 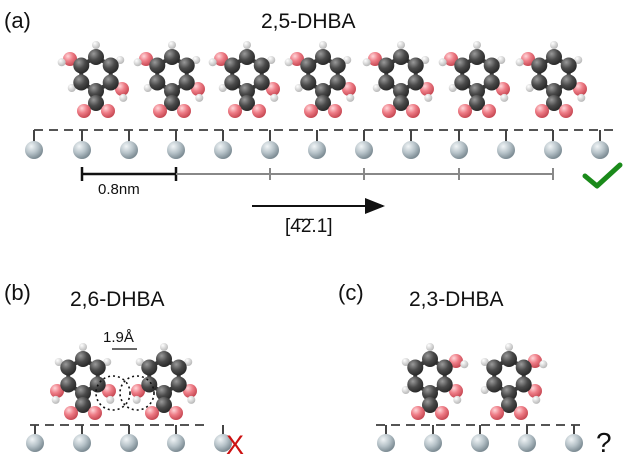 I want to click on panel-c-label: (c), so click(x=351, y=292).